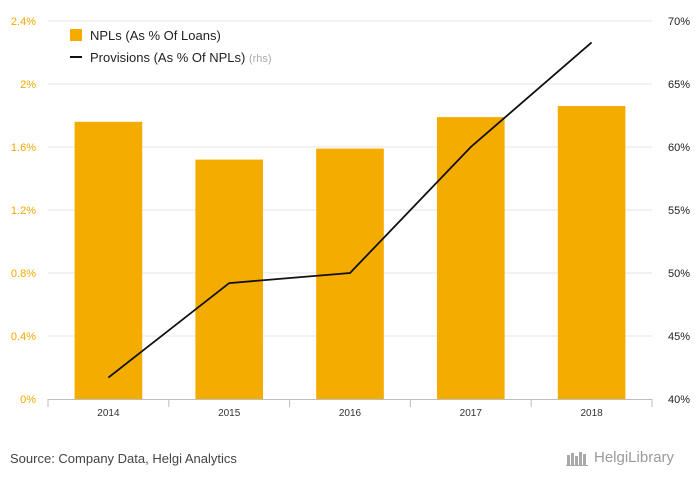  Describe the element at coordinates (471, 413) in the screenshot. I see `x-tick-label: 2017` at that location.